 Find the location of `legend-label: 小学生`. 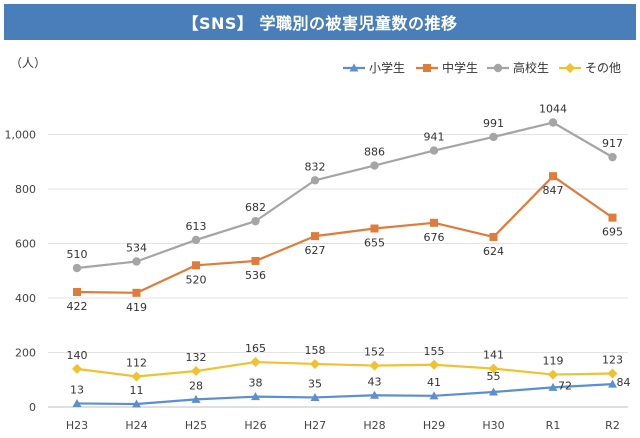

legend-label: 小学生 is located at coordinates (387, 67).